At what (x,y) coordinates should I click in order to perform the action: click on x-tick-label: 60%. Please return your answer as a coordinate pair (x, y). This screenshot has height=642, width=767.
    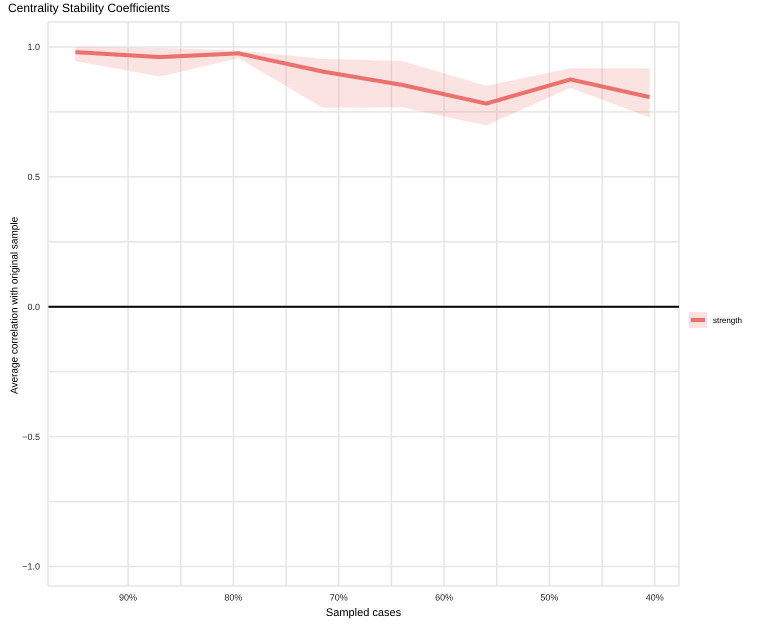
    Looking at the image, I should click on (444, 597).